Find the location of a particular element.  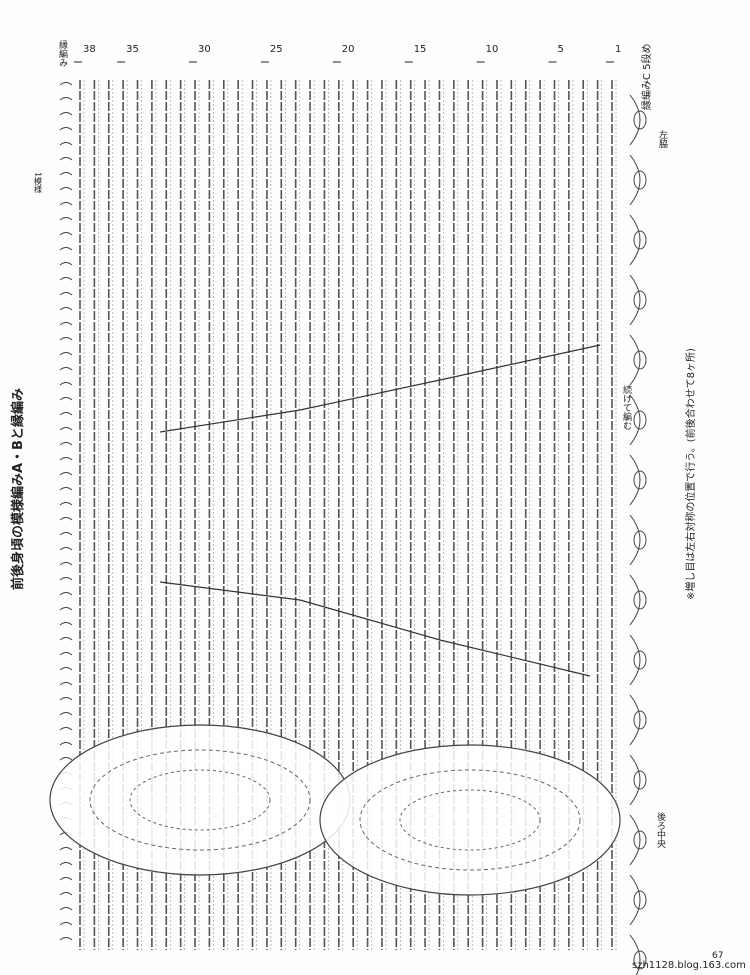

watermark: szh1128.blog.163.com is located at coordinates (689, 965).